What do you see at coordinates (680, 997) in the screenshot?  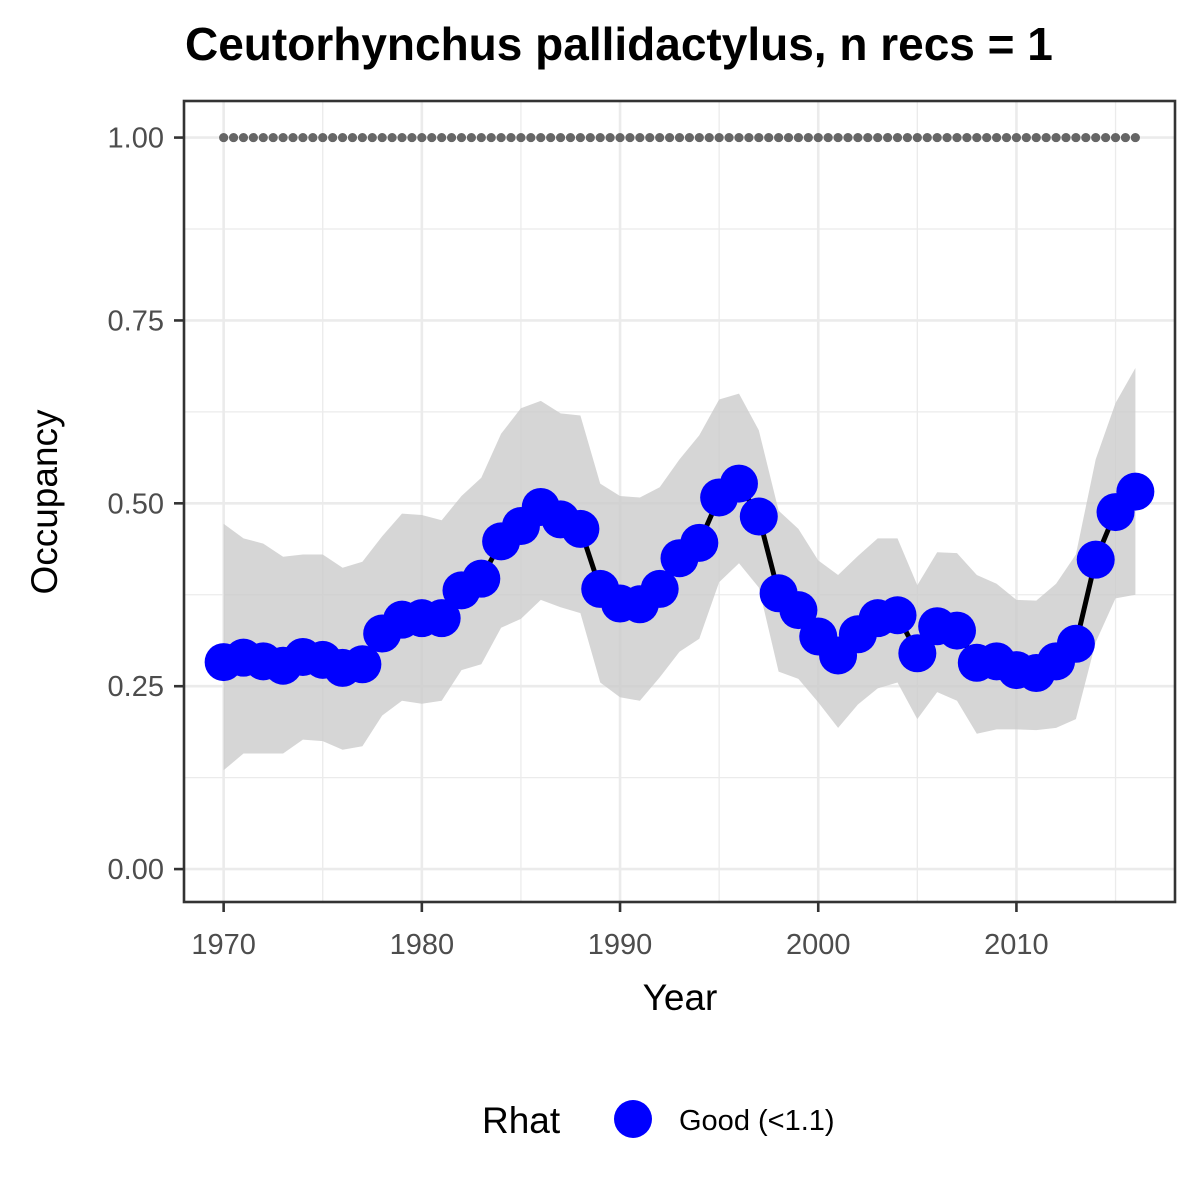 I see `x-axis-title: Year` at bounding box center [680, 997].